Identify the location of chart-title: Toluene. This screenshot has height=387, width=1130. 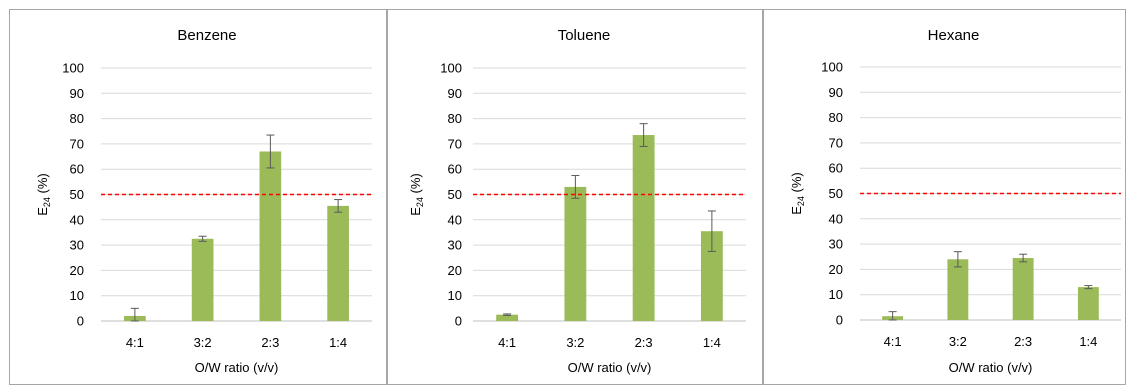
(584, 35).